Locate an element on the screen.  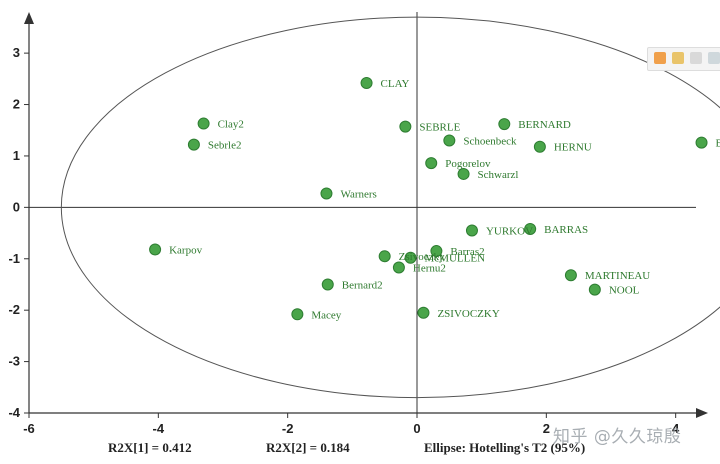
x-tick-label: 2 is located at coordinates (546, 428).